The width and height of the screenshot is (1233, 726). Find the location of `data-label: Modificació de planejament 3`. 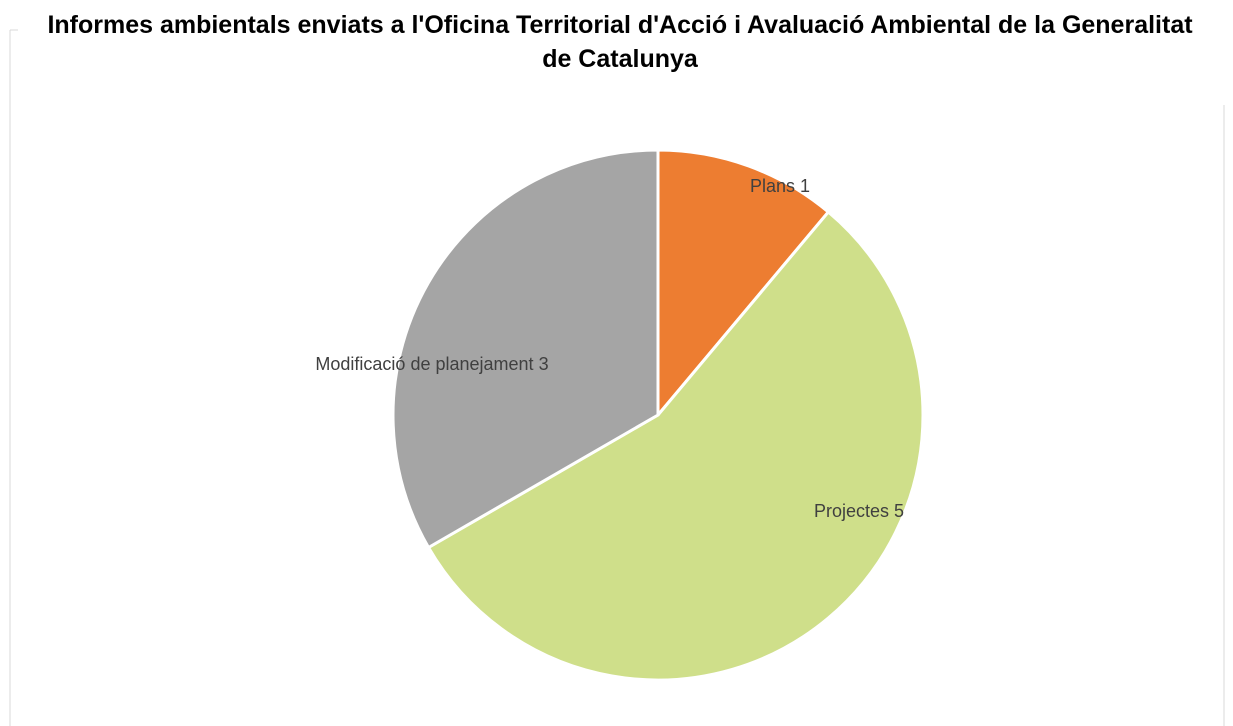

data-label: Modificació de planejament 3 is located at coordinates (431, 364).